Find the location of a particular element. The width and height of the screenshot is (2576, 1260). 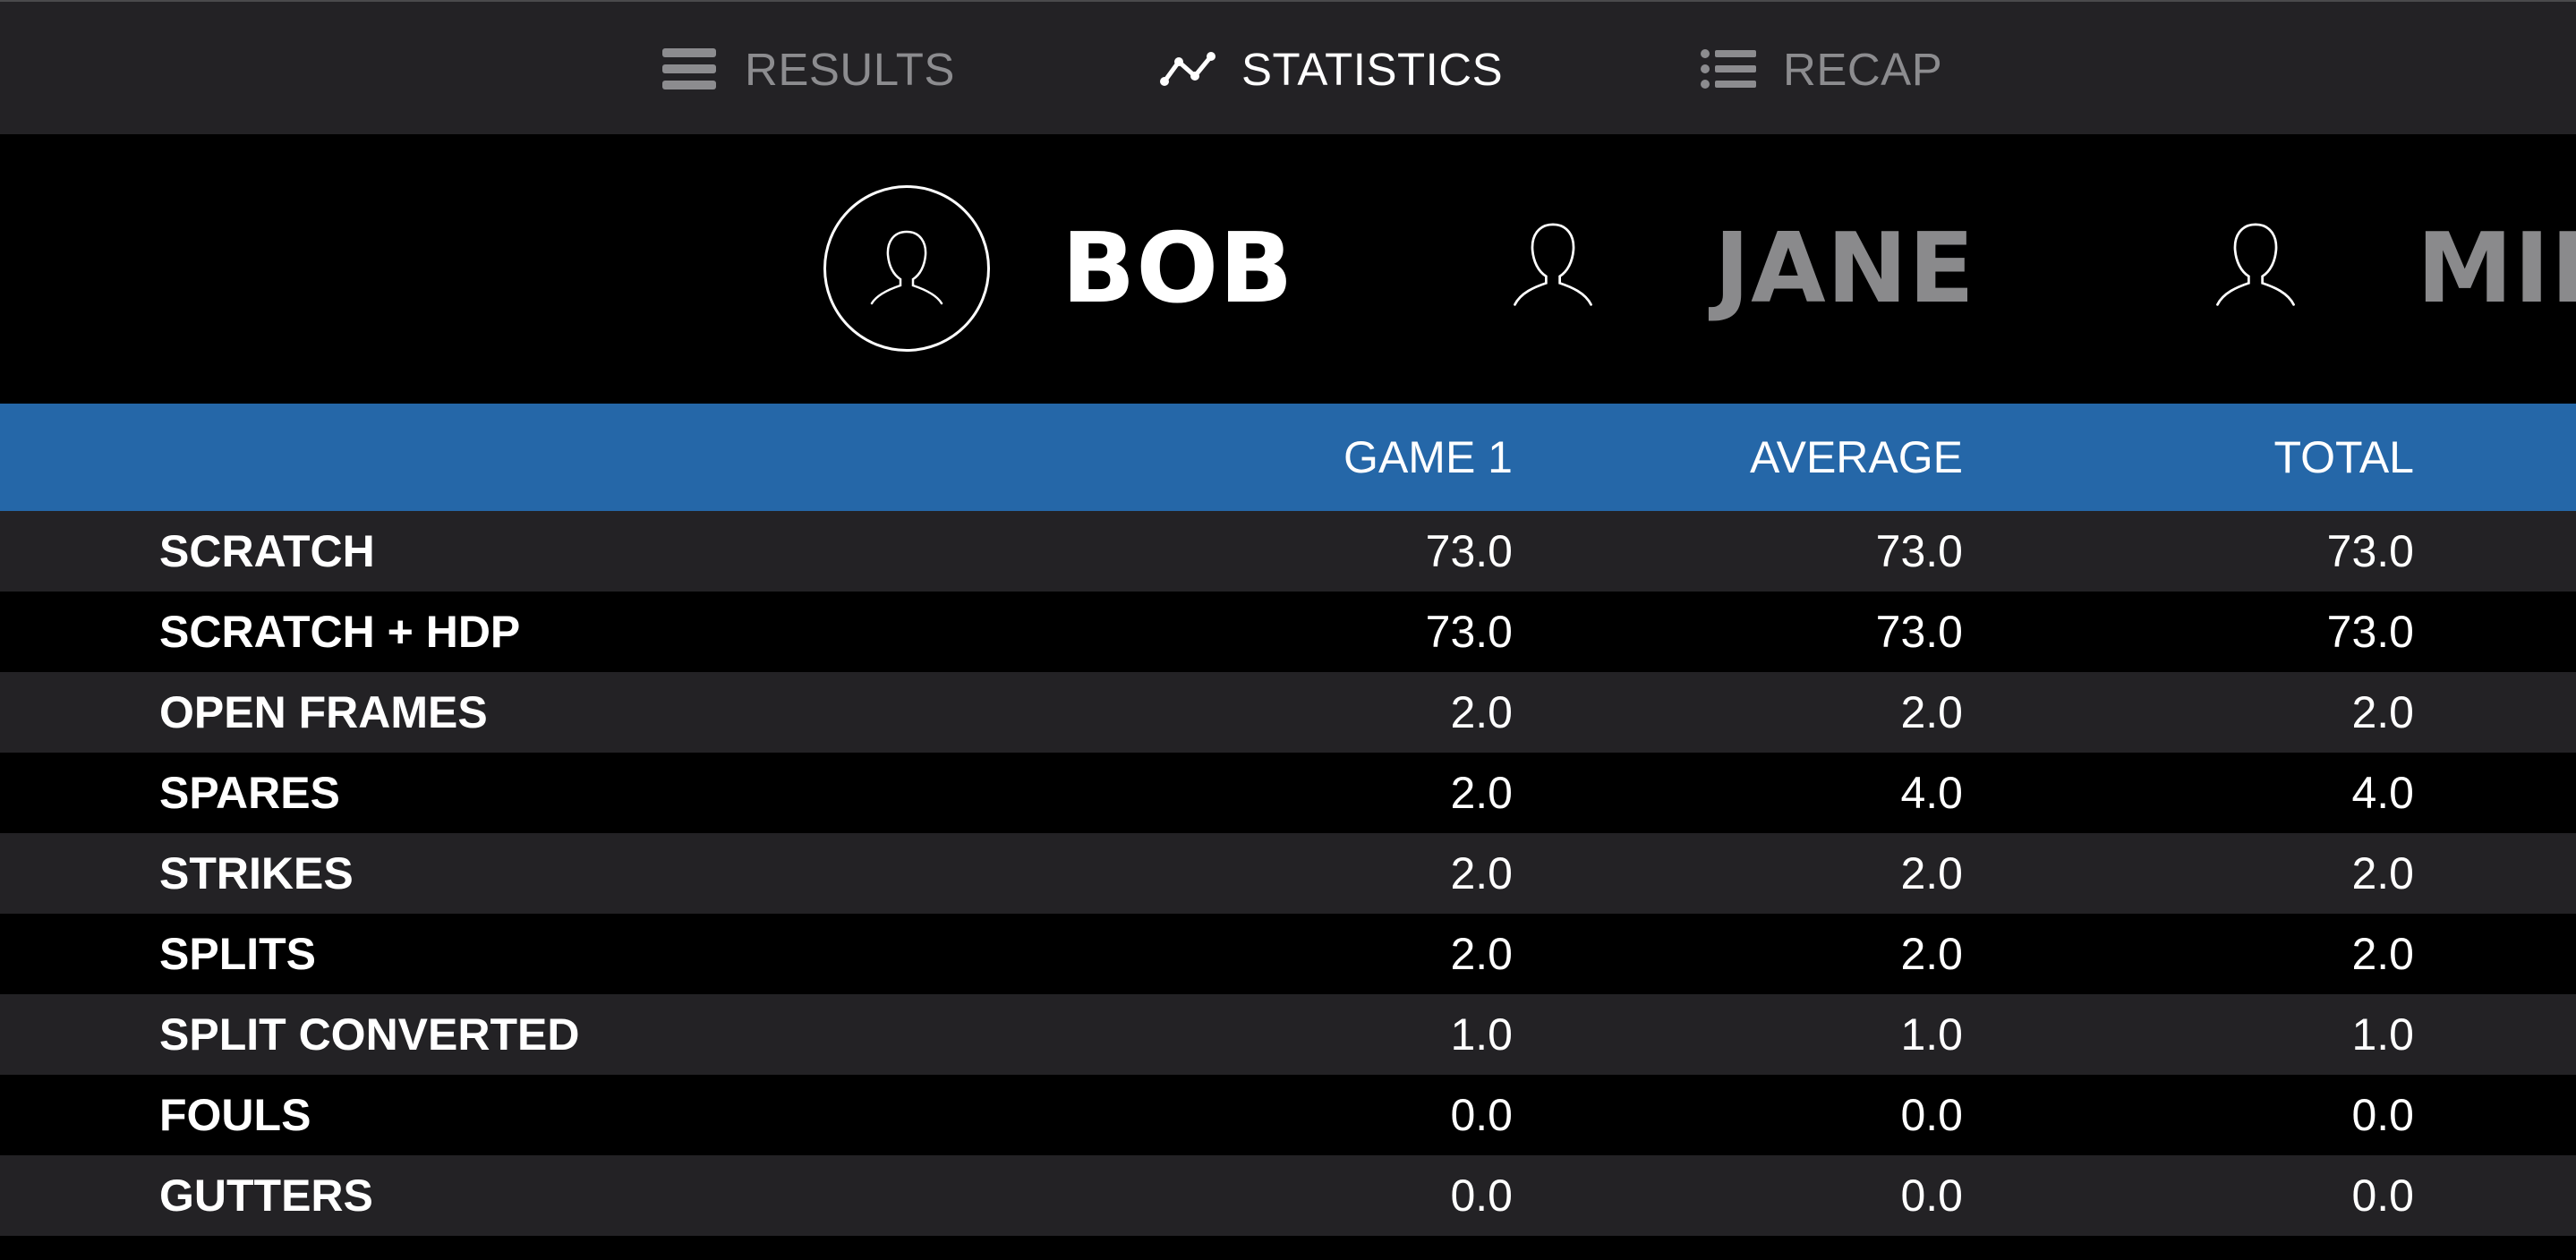

player-bob: BOB is located at coordinates (1058, 268).